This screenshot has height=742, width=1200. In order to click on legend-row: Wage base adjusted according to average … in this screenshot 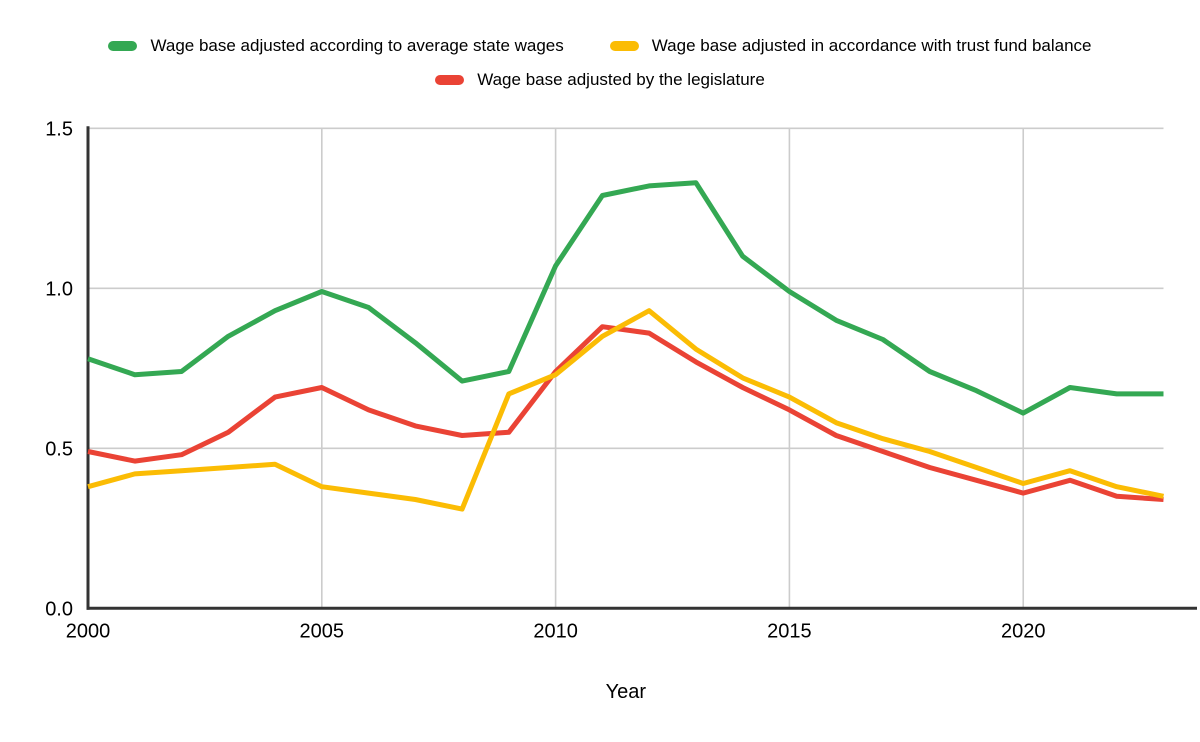, I will do `click(600, 46)`.